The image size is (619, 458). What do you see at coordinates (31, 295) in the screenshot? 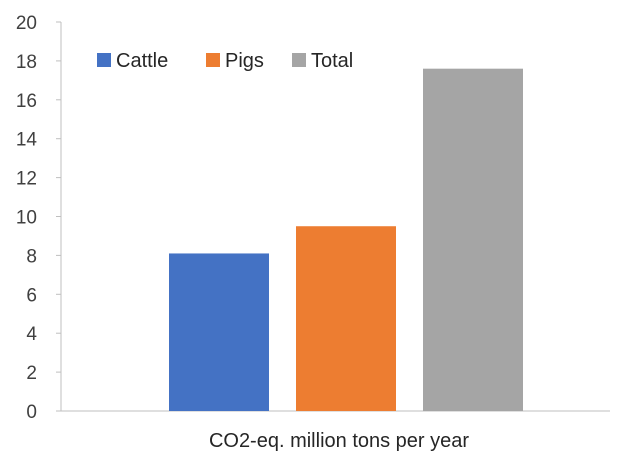
I see `y-tick-label: 6` at bounding box center [31, 295].